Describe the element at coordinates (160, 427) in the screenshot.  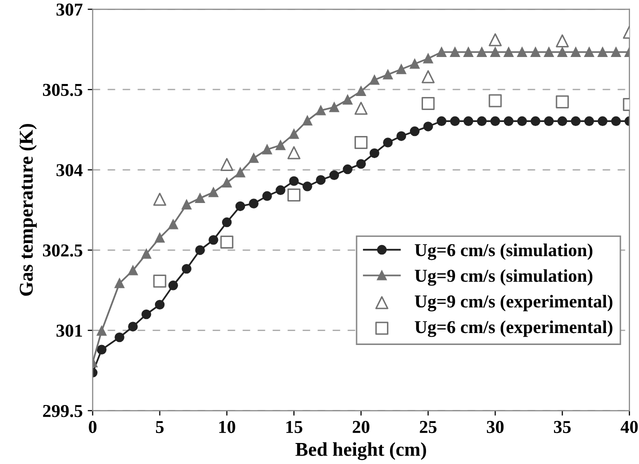
I see `x-tick-label: 5` at that location.